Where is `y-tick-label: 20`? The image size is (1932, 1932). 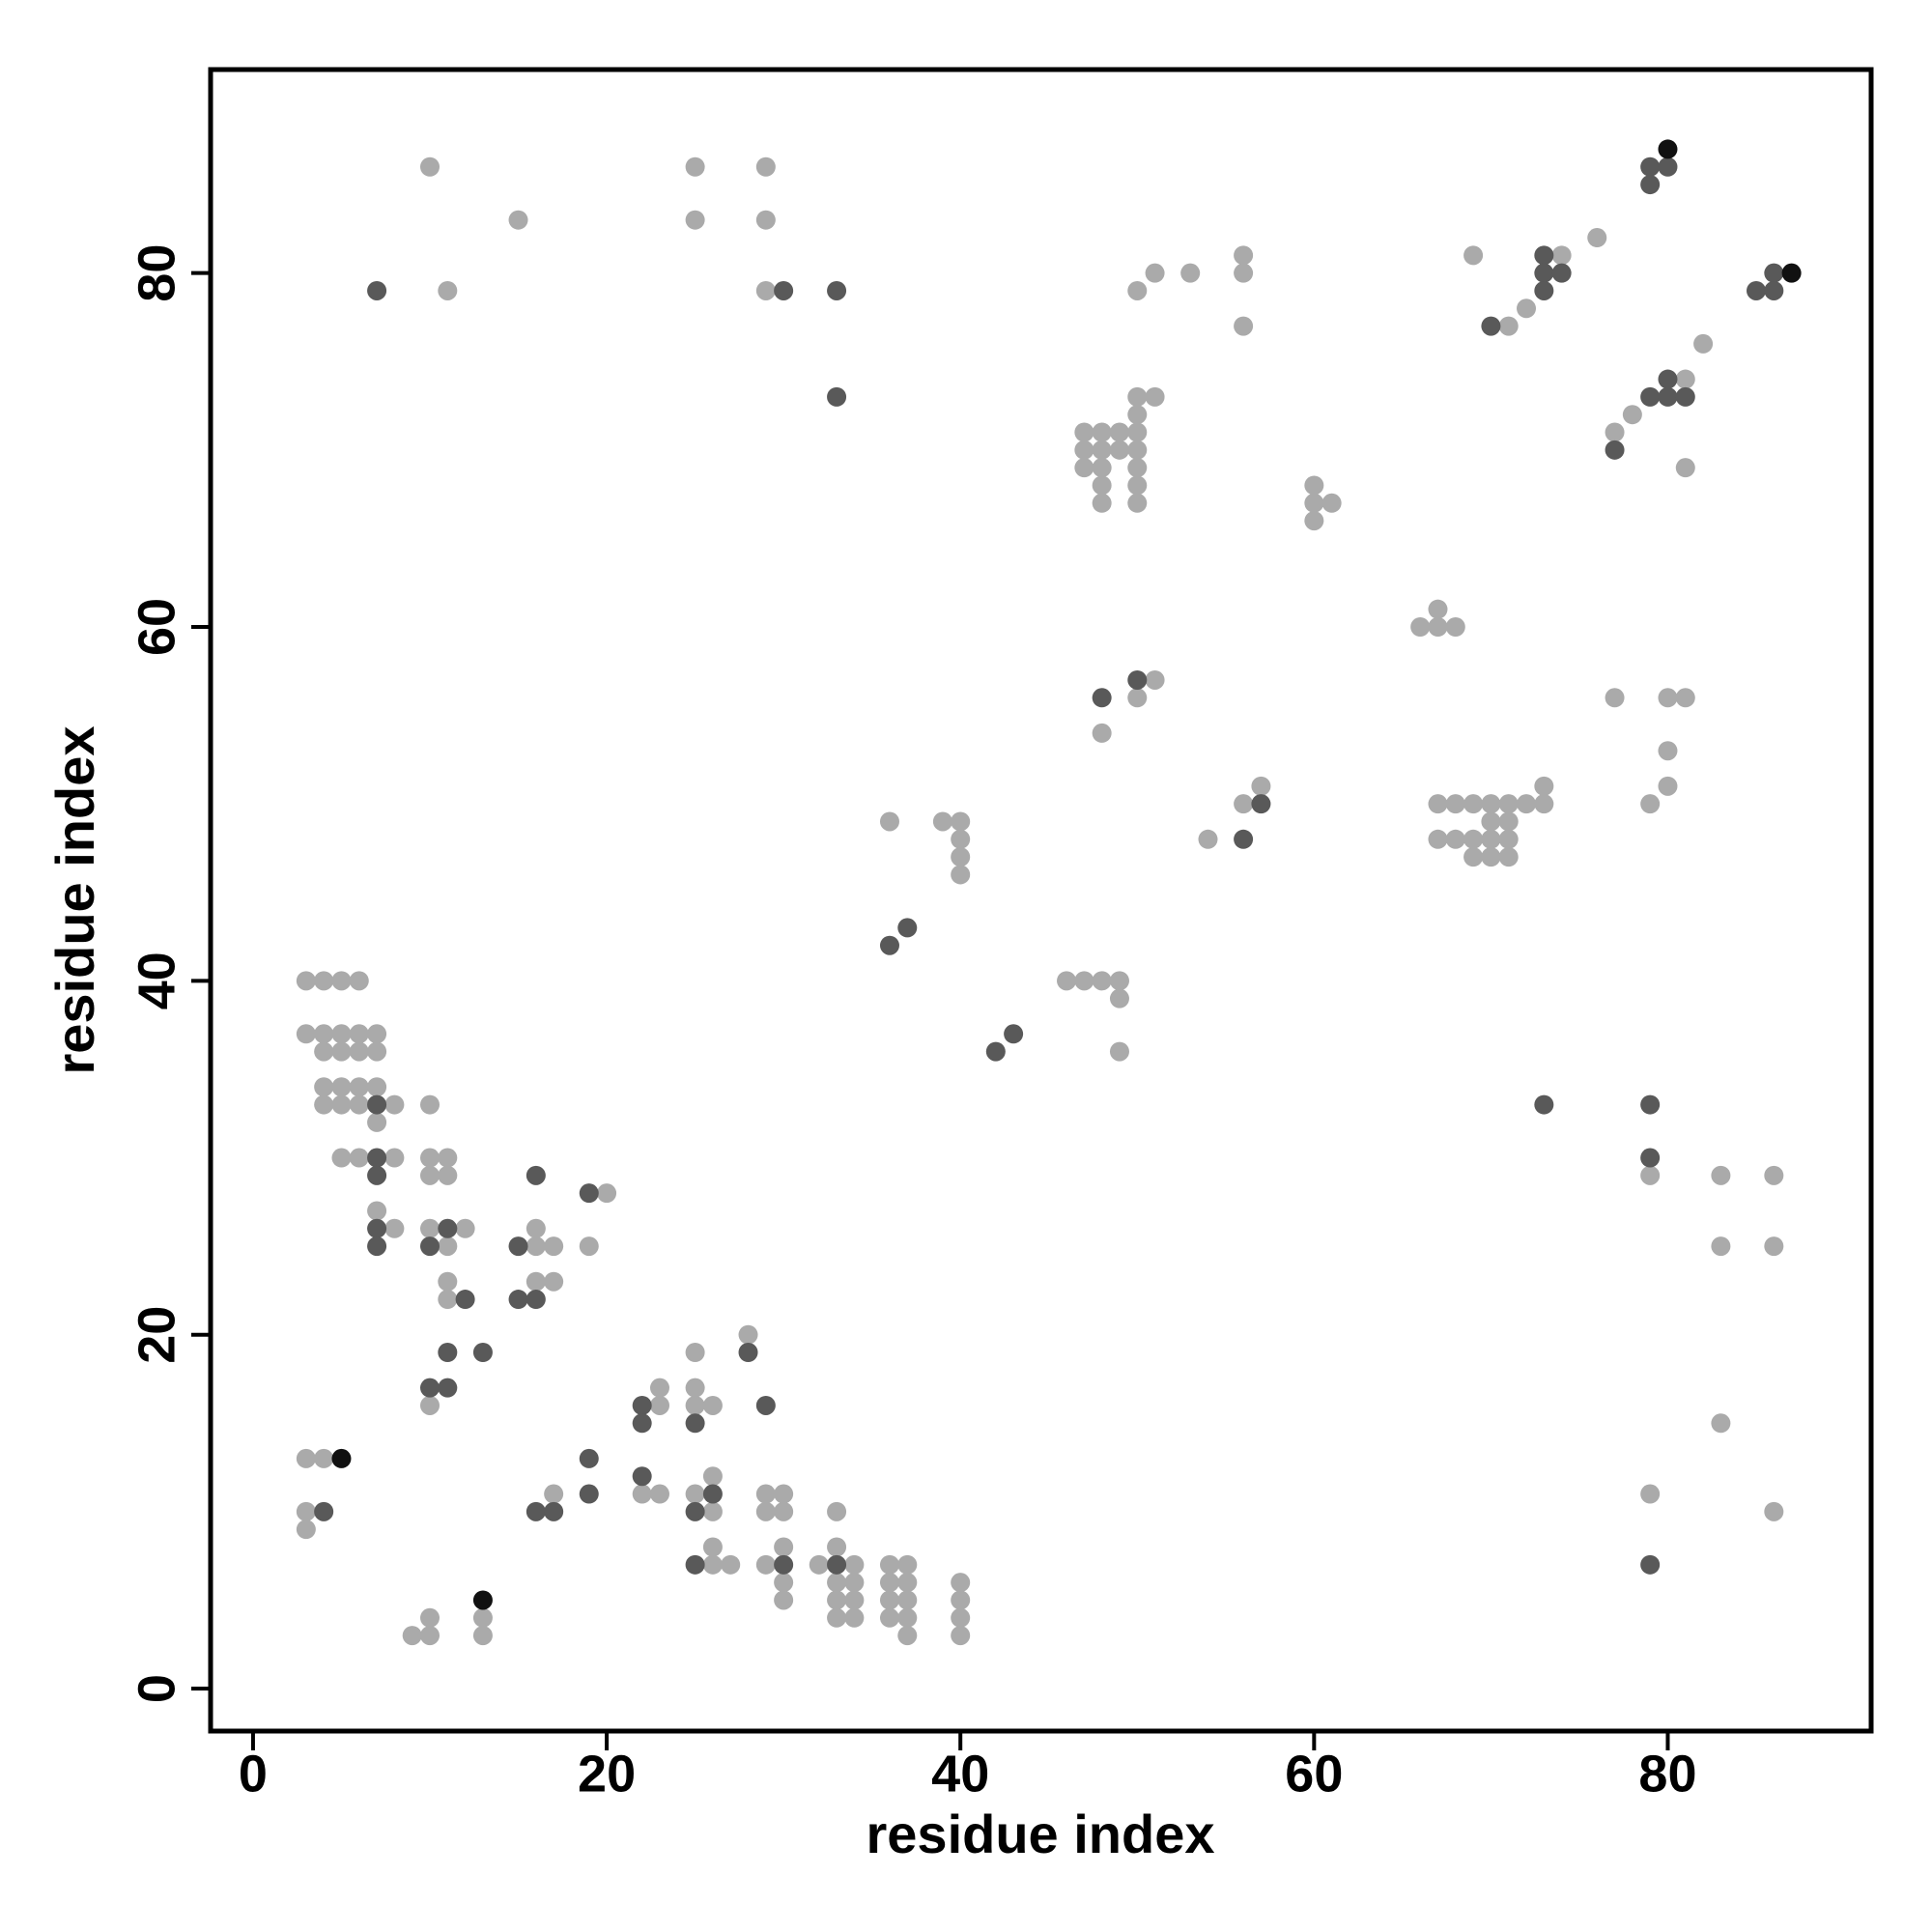 y-tick-label: 20 is located at coordinates (156, 1335).